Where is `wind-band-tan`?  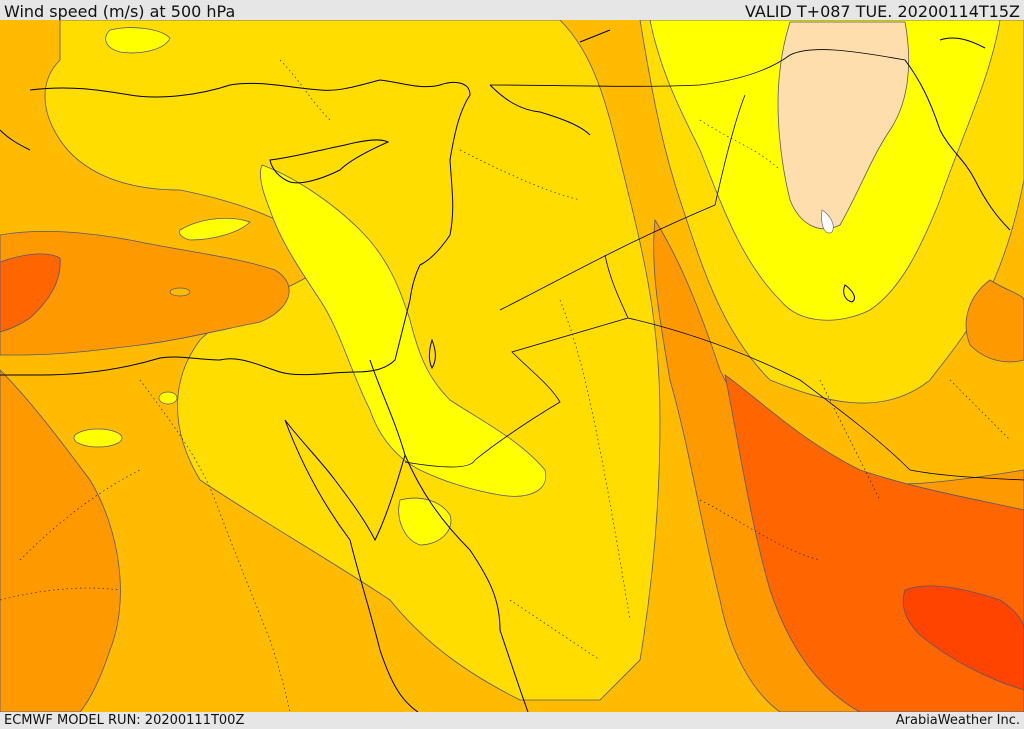 wind-band-tan is located at coordinates (843, 125).